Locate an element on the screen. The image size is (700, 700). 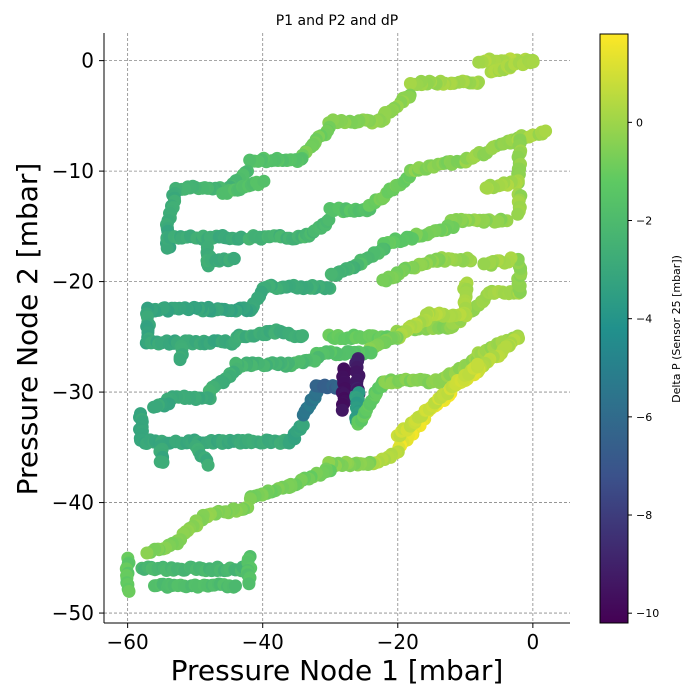
y-tick-label: −50 is located at coordinates (73, 613).